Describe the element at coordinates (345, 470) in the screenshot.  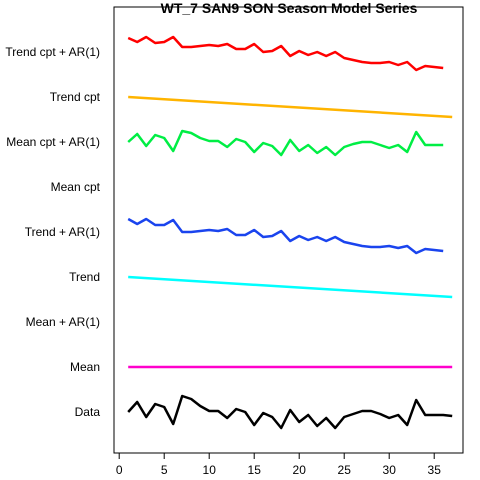
I see `x-tick-label: 25` at that location.